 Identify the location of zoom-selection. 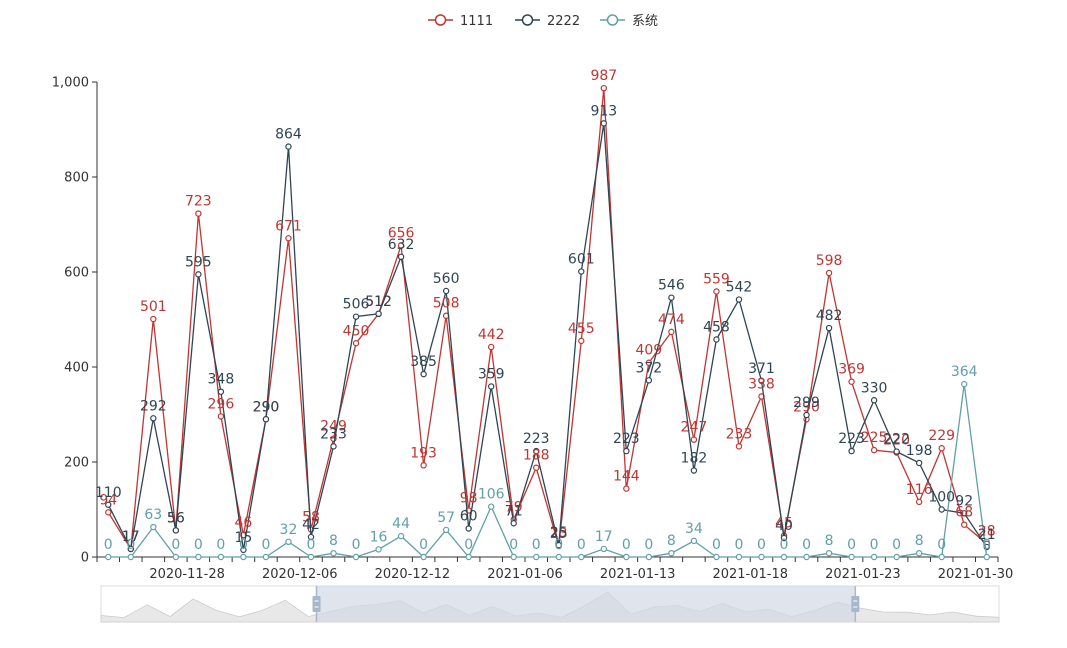
(586, 604).